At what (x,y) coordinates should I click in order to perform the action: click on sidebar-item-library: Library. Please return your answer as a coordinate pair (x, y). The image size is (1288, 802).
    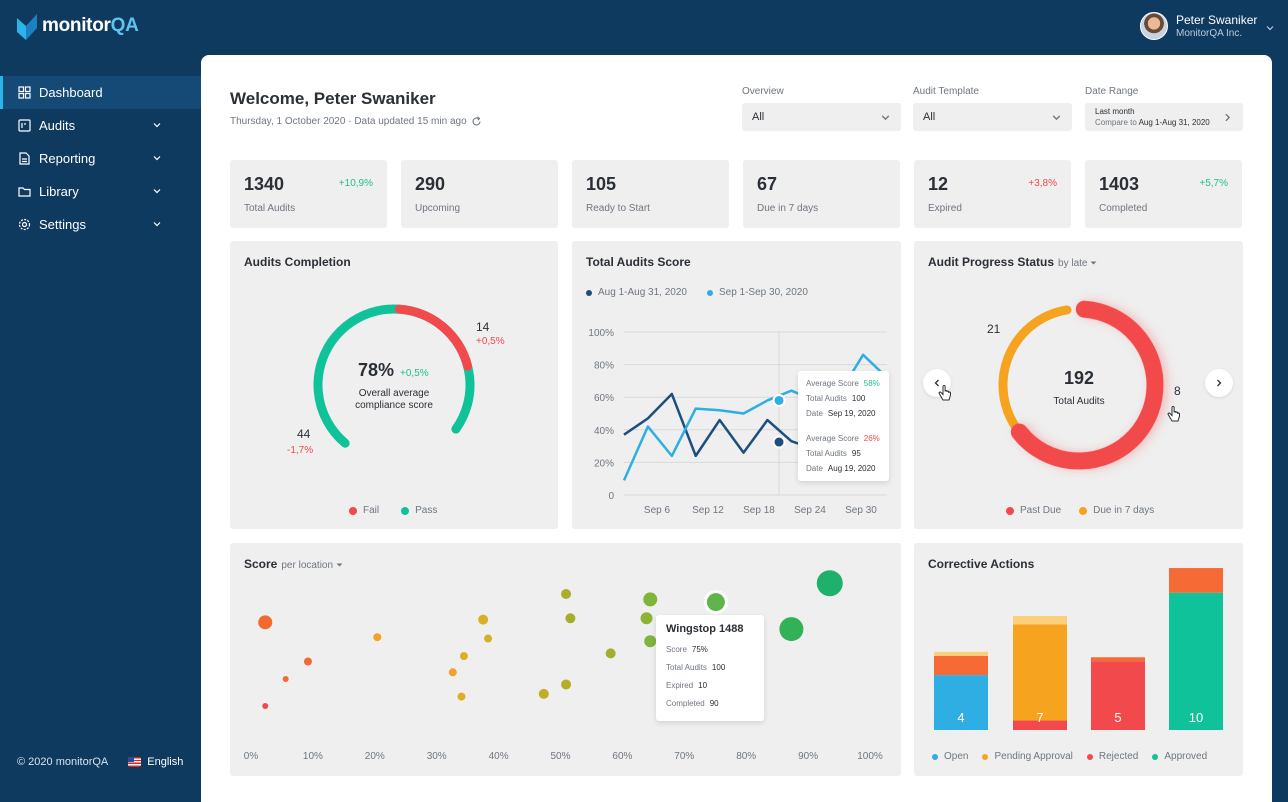
    Looking at the image, I should click on (100, 191).